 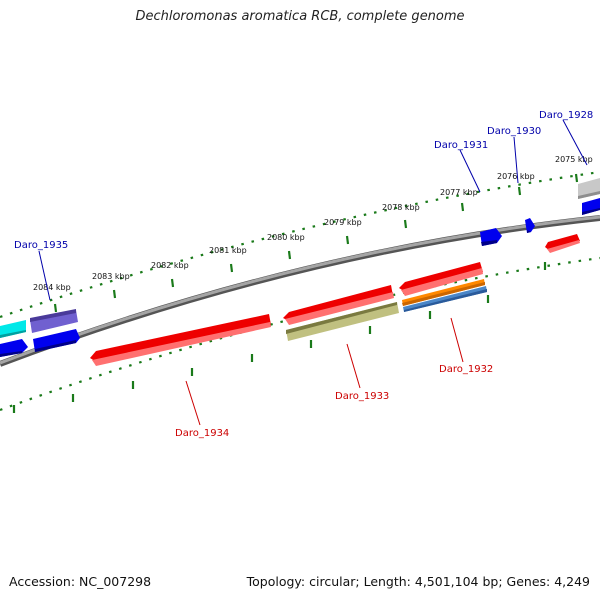 I want to click on gene-cyan-left, so click(x=13, y=329).